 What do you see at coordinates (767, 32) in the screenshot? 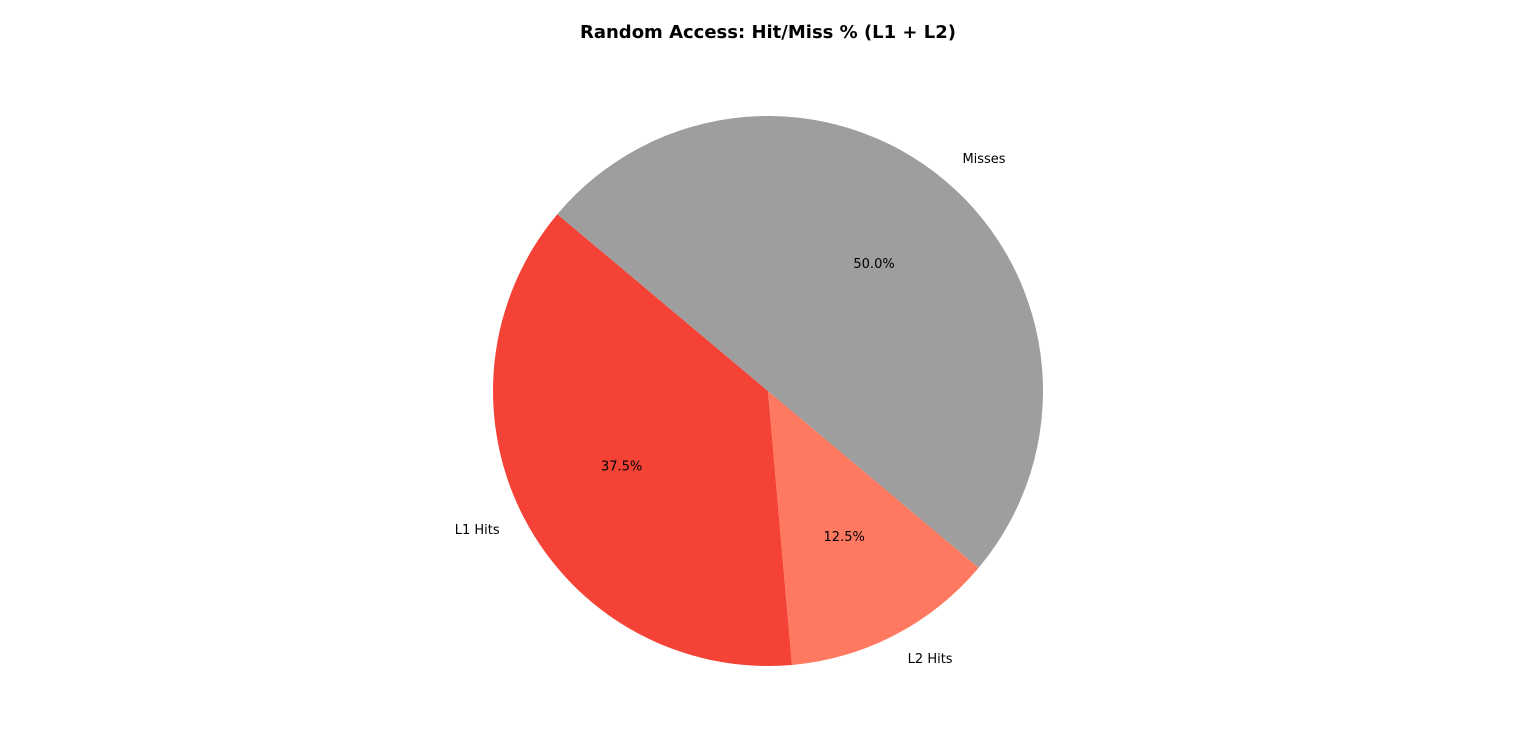
I see `chart-title: Random Access: Hit/Miss % (L1 + L2)` at bounding box center [767, 32].